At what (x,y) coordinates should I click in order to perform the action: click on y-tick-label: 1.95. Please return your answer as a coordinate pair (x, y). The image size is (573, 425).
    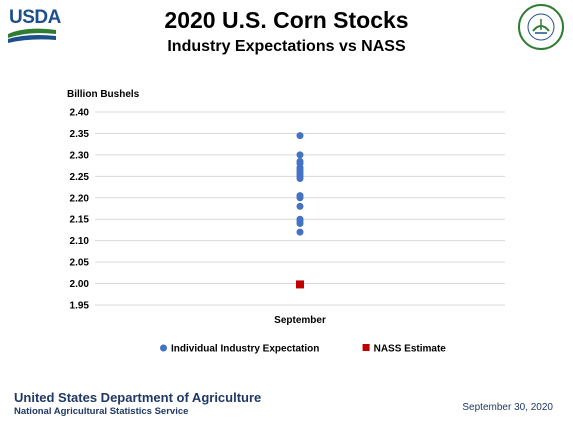
    Looking at the image, I should click on (80, 306).